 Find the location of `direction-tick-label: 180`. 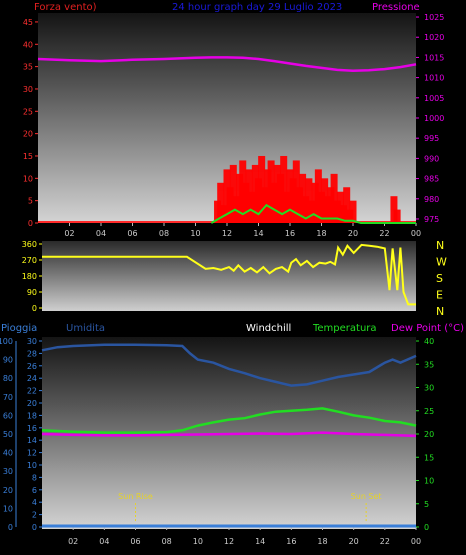

direction-tick-label: 180 is located at coordinates (29, 276).